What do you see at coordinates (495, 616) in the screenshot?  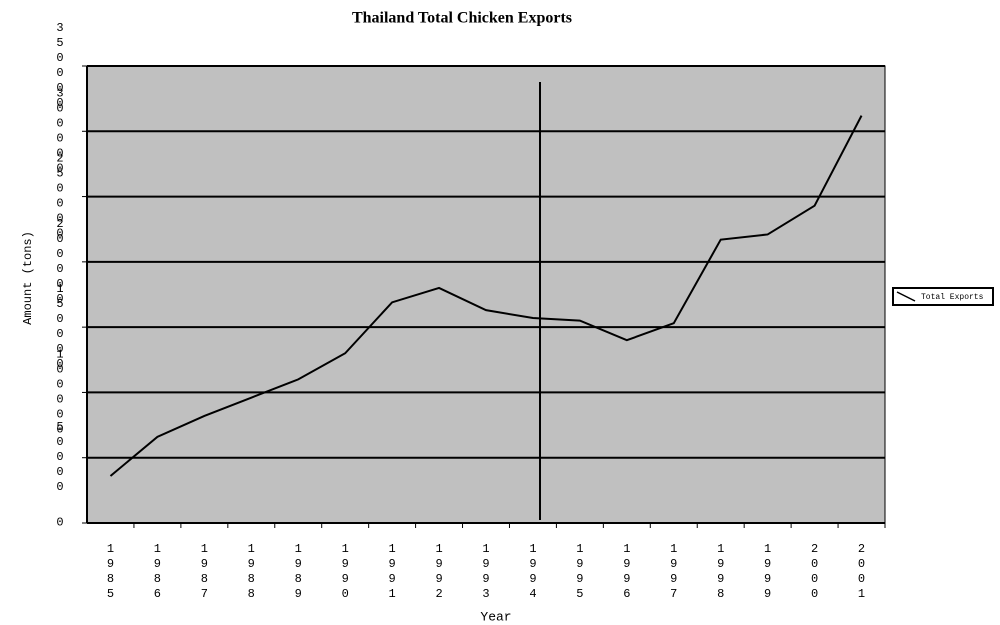 I see `x-axis-title: Year` at bounding box center [495, 616].